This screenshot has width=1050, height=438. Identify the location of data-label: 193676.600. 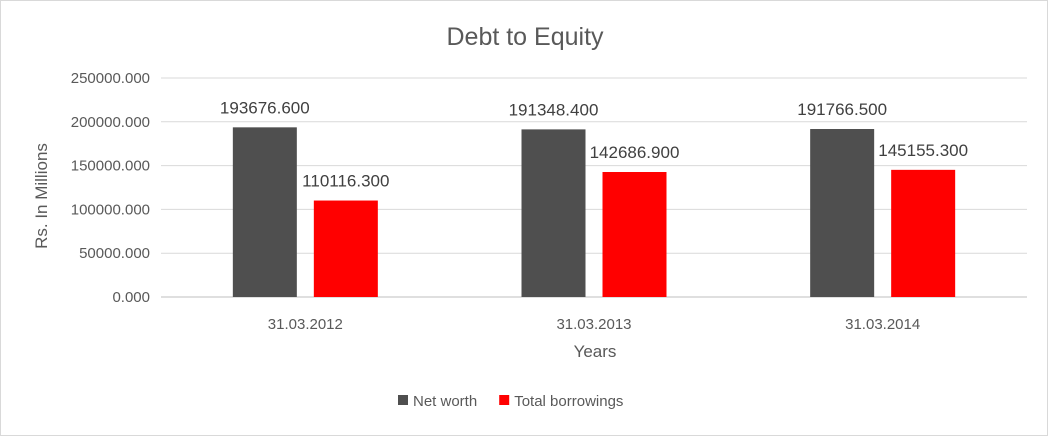
(265, 107).